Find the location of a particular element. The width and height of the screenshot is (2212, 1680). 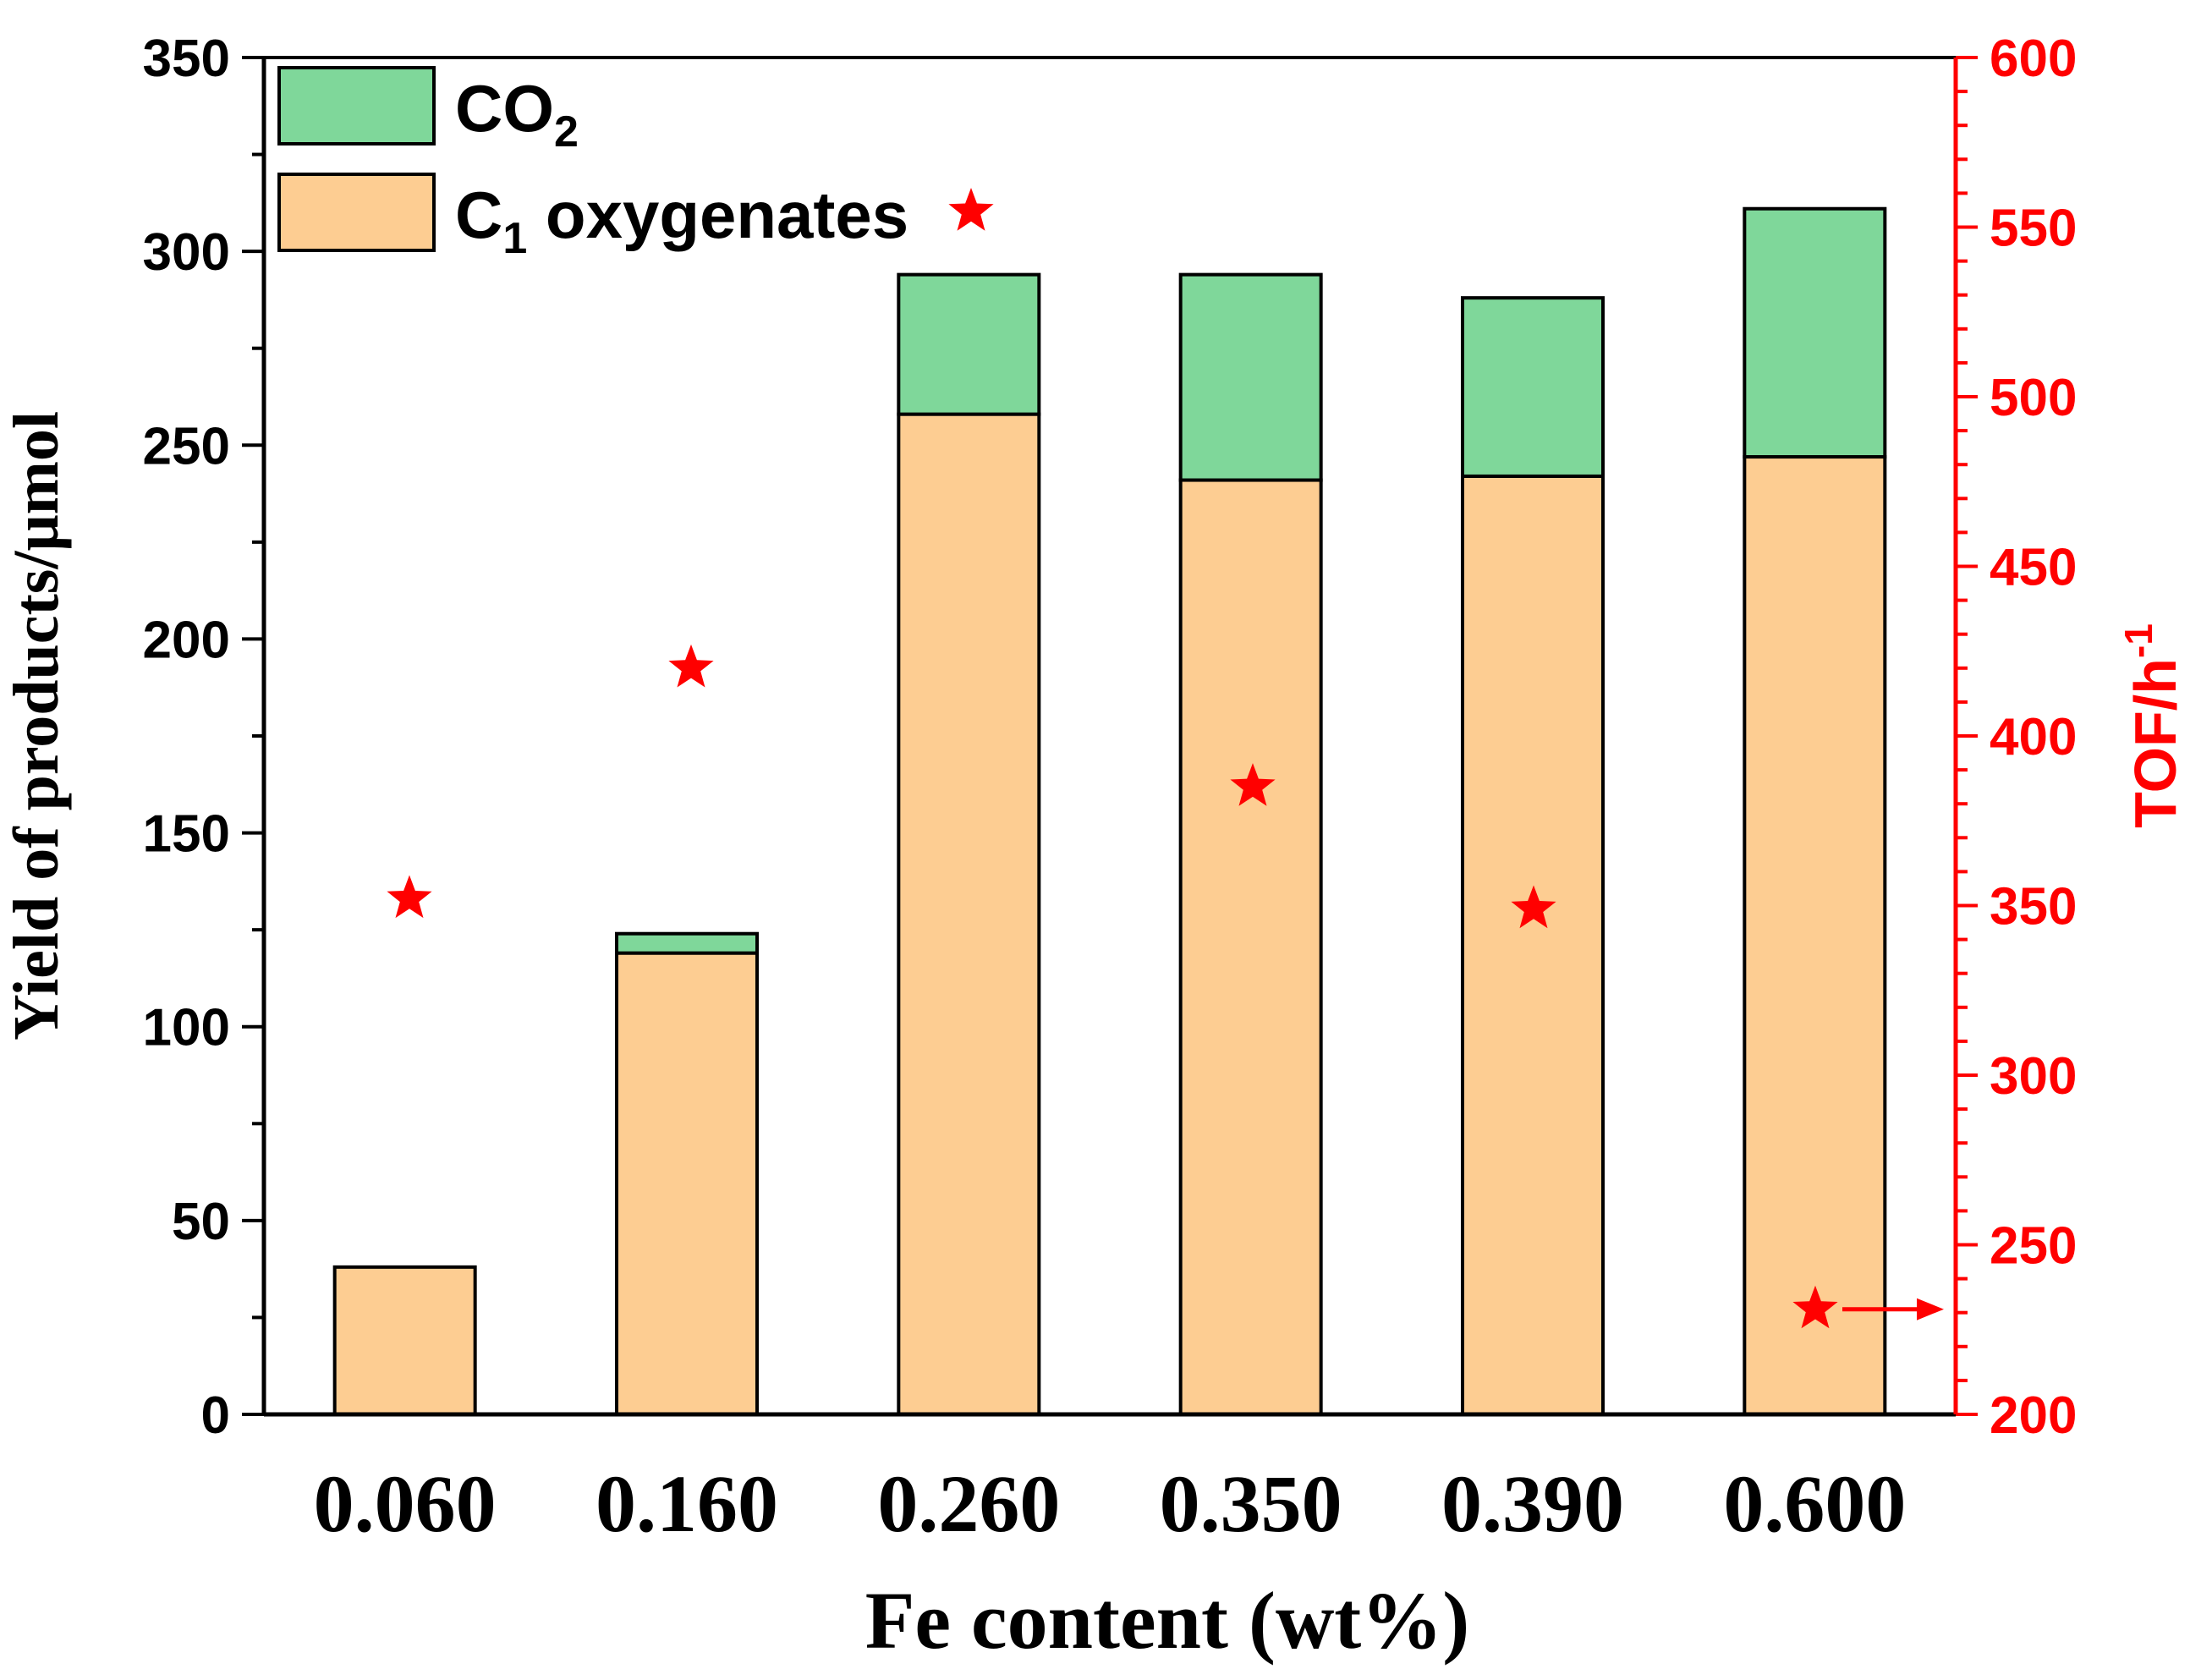

y-axis-right-label: TOF/h-1 is located at coordinates (2152, 725).